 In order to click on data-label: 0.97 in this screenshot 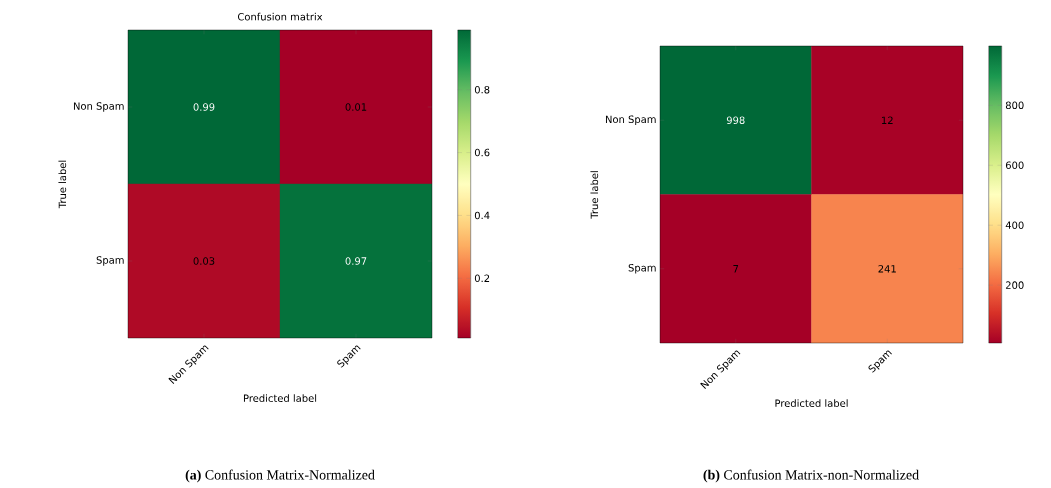, I will do `click(356, 261)`.